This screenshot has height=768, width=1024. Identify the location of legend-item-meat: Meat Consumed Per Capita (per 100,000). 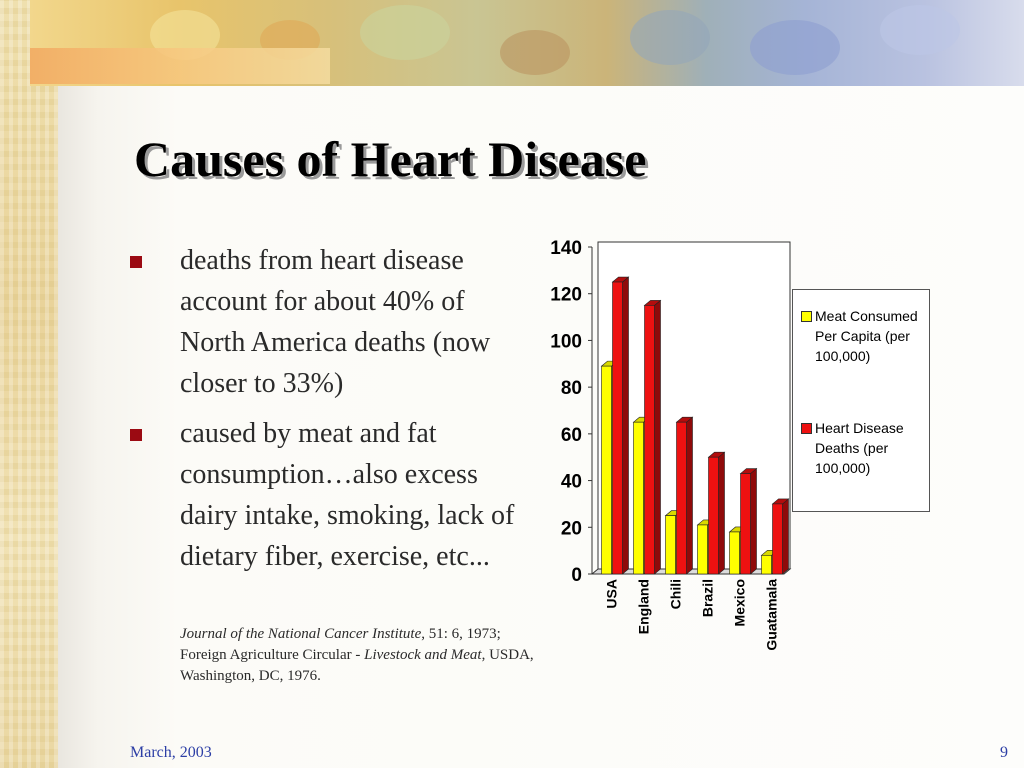
(865, 336).